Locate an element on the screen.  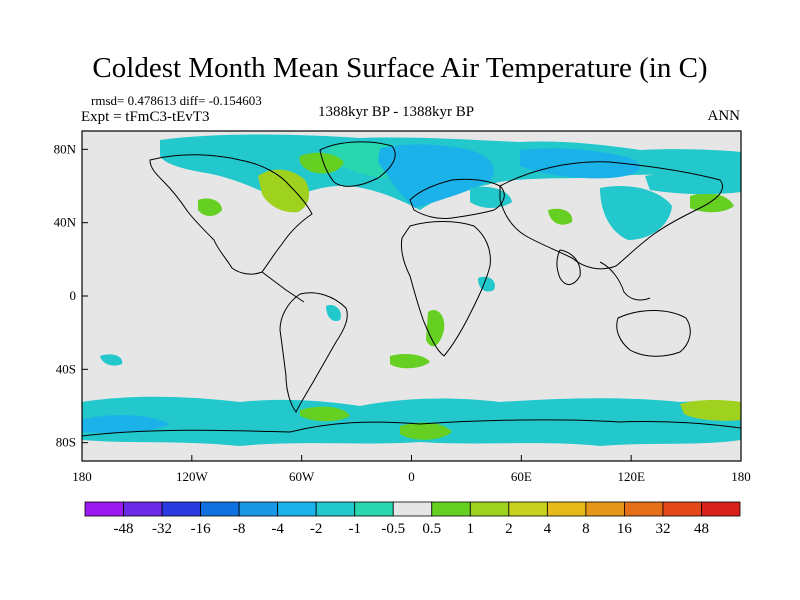
y-tick-label: 80N is located at coordinates (65, 148).